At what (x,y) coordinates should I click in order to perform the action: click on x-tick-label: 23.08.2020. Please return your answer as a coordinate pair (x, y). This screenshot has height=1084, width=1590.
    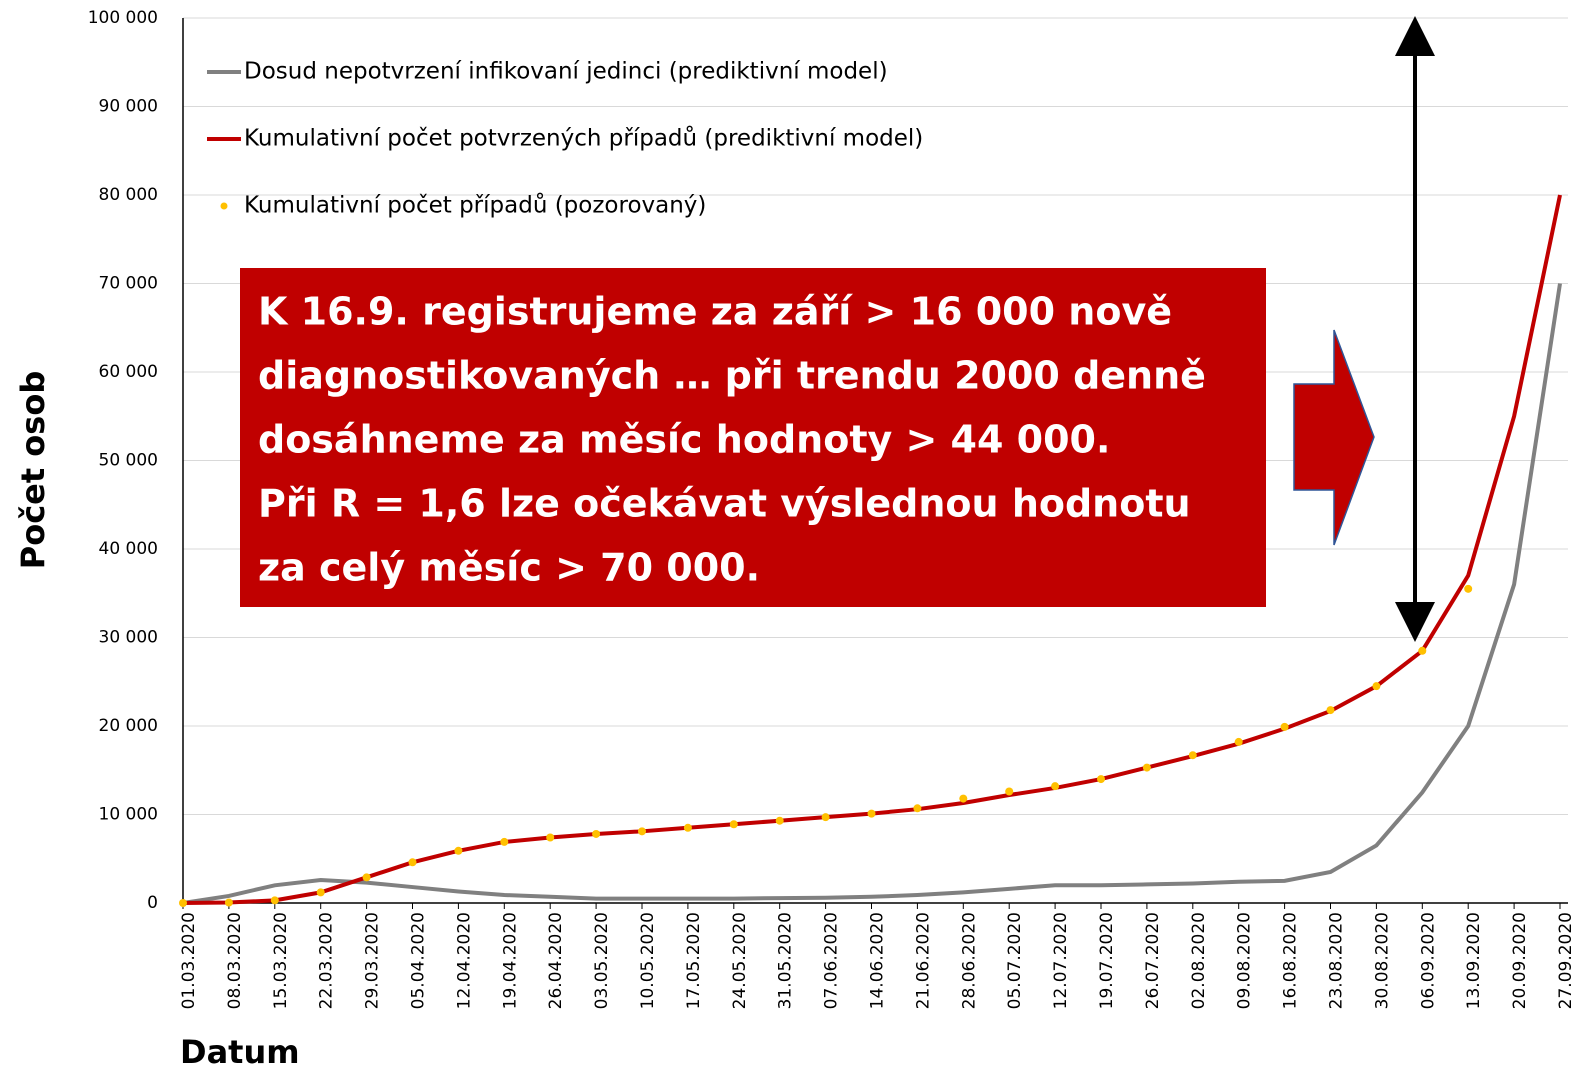
    Looking at the image, I should click on (1337, 960).